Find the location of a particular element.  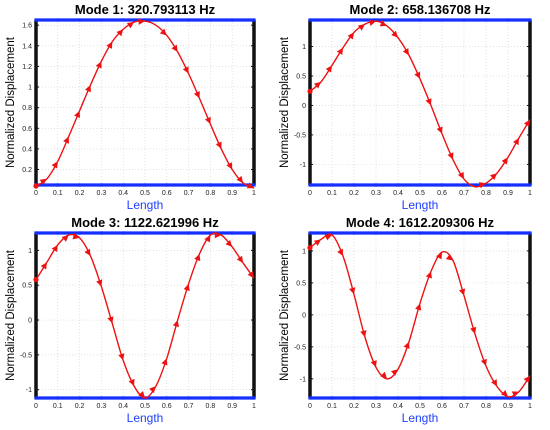

chart-title: Mode 3: 1122.621996 Hz is located at coordinates (145, 222).